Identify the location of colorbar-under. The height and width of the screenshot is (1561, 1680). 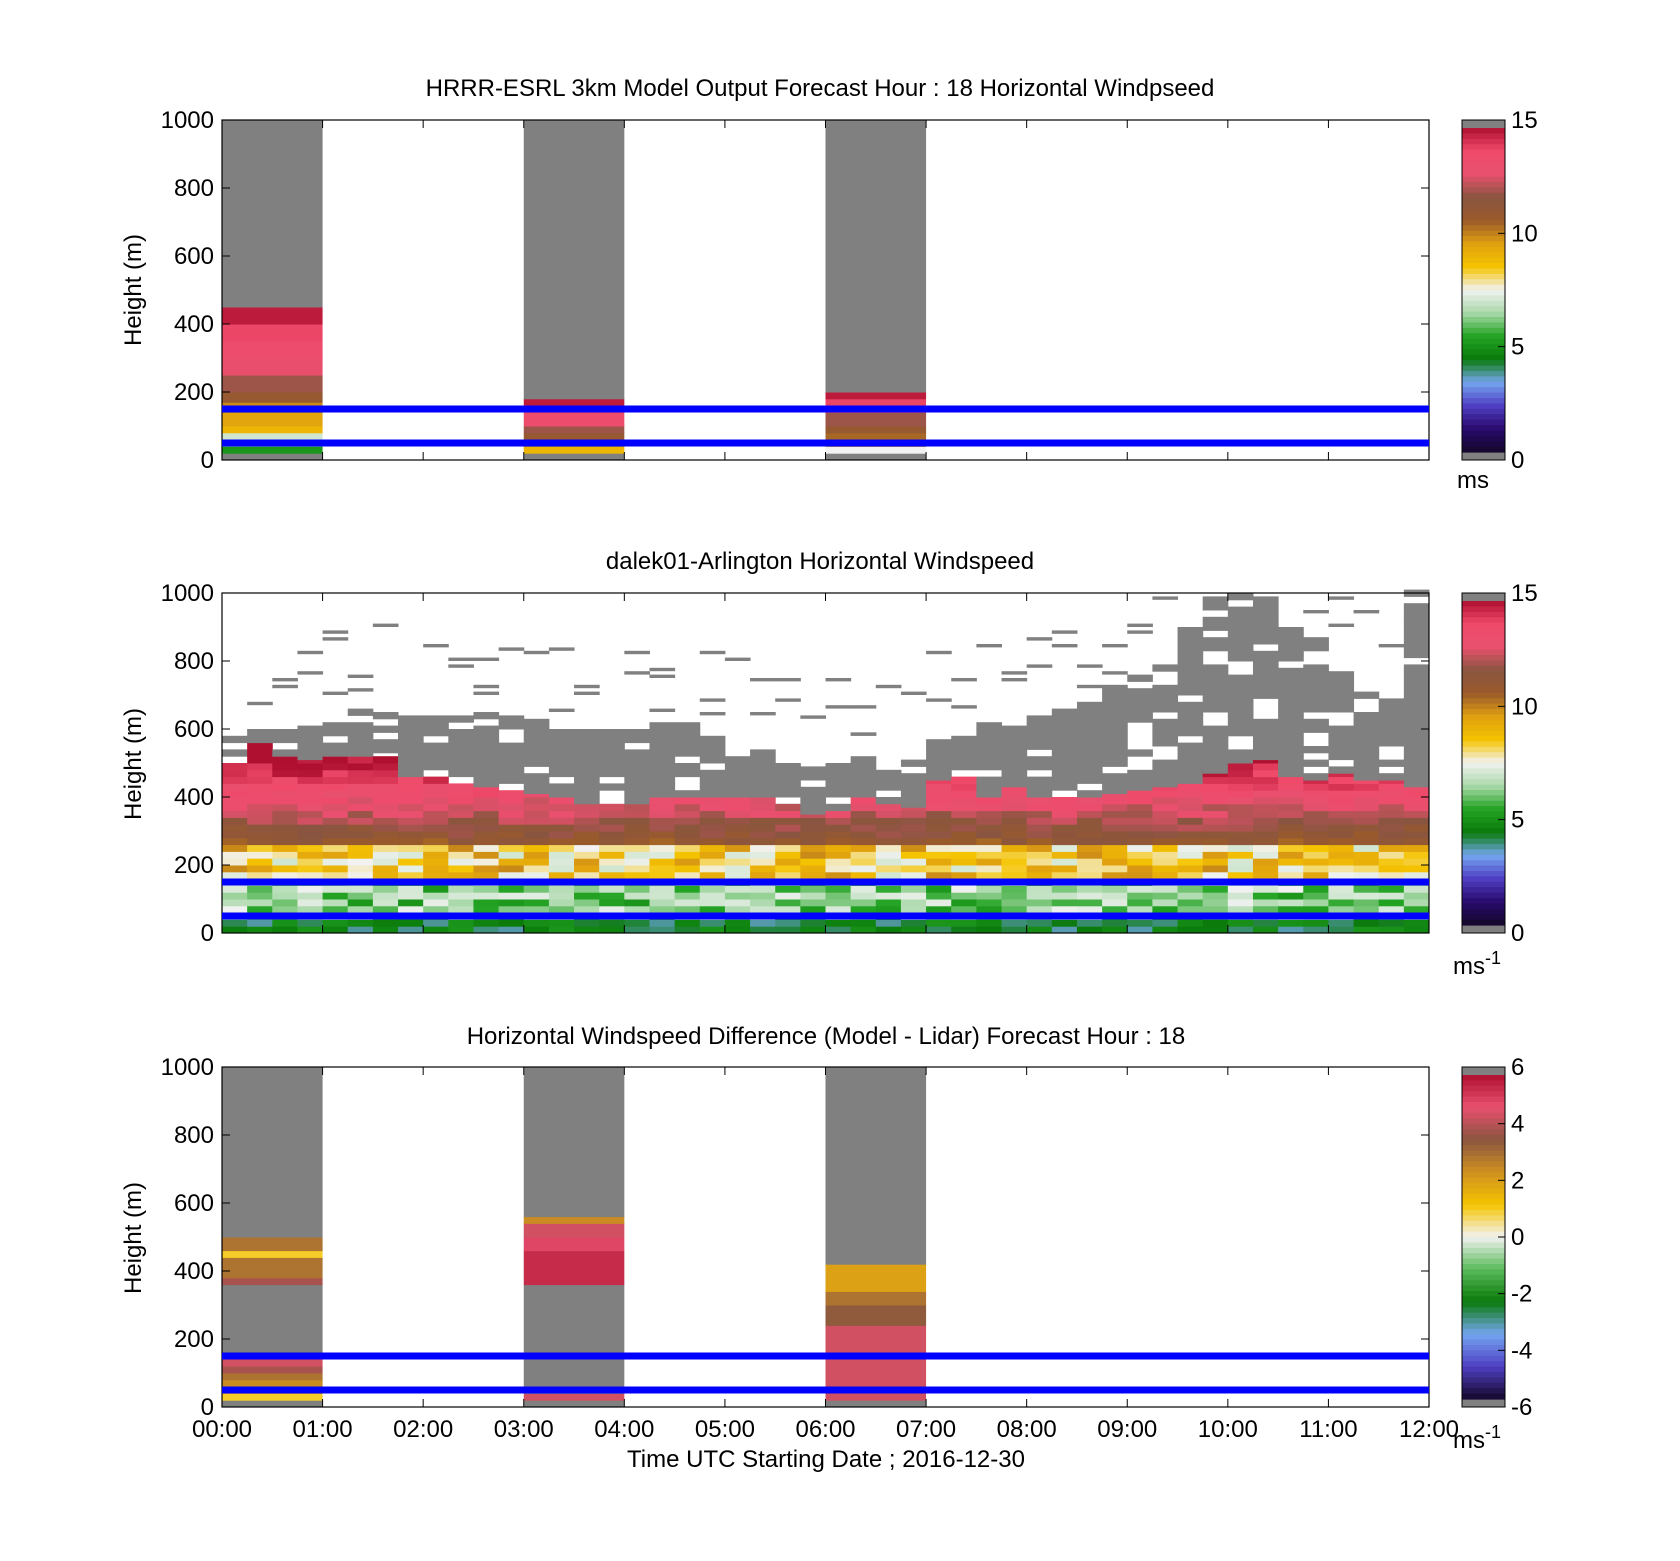
(1483, 456).